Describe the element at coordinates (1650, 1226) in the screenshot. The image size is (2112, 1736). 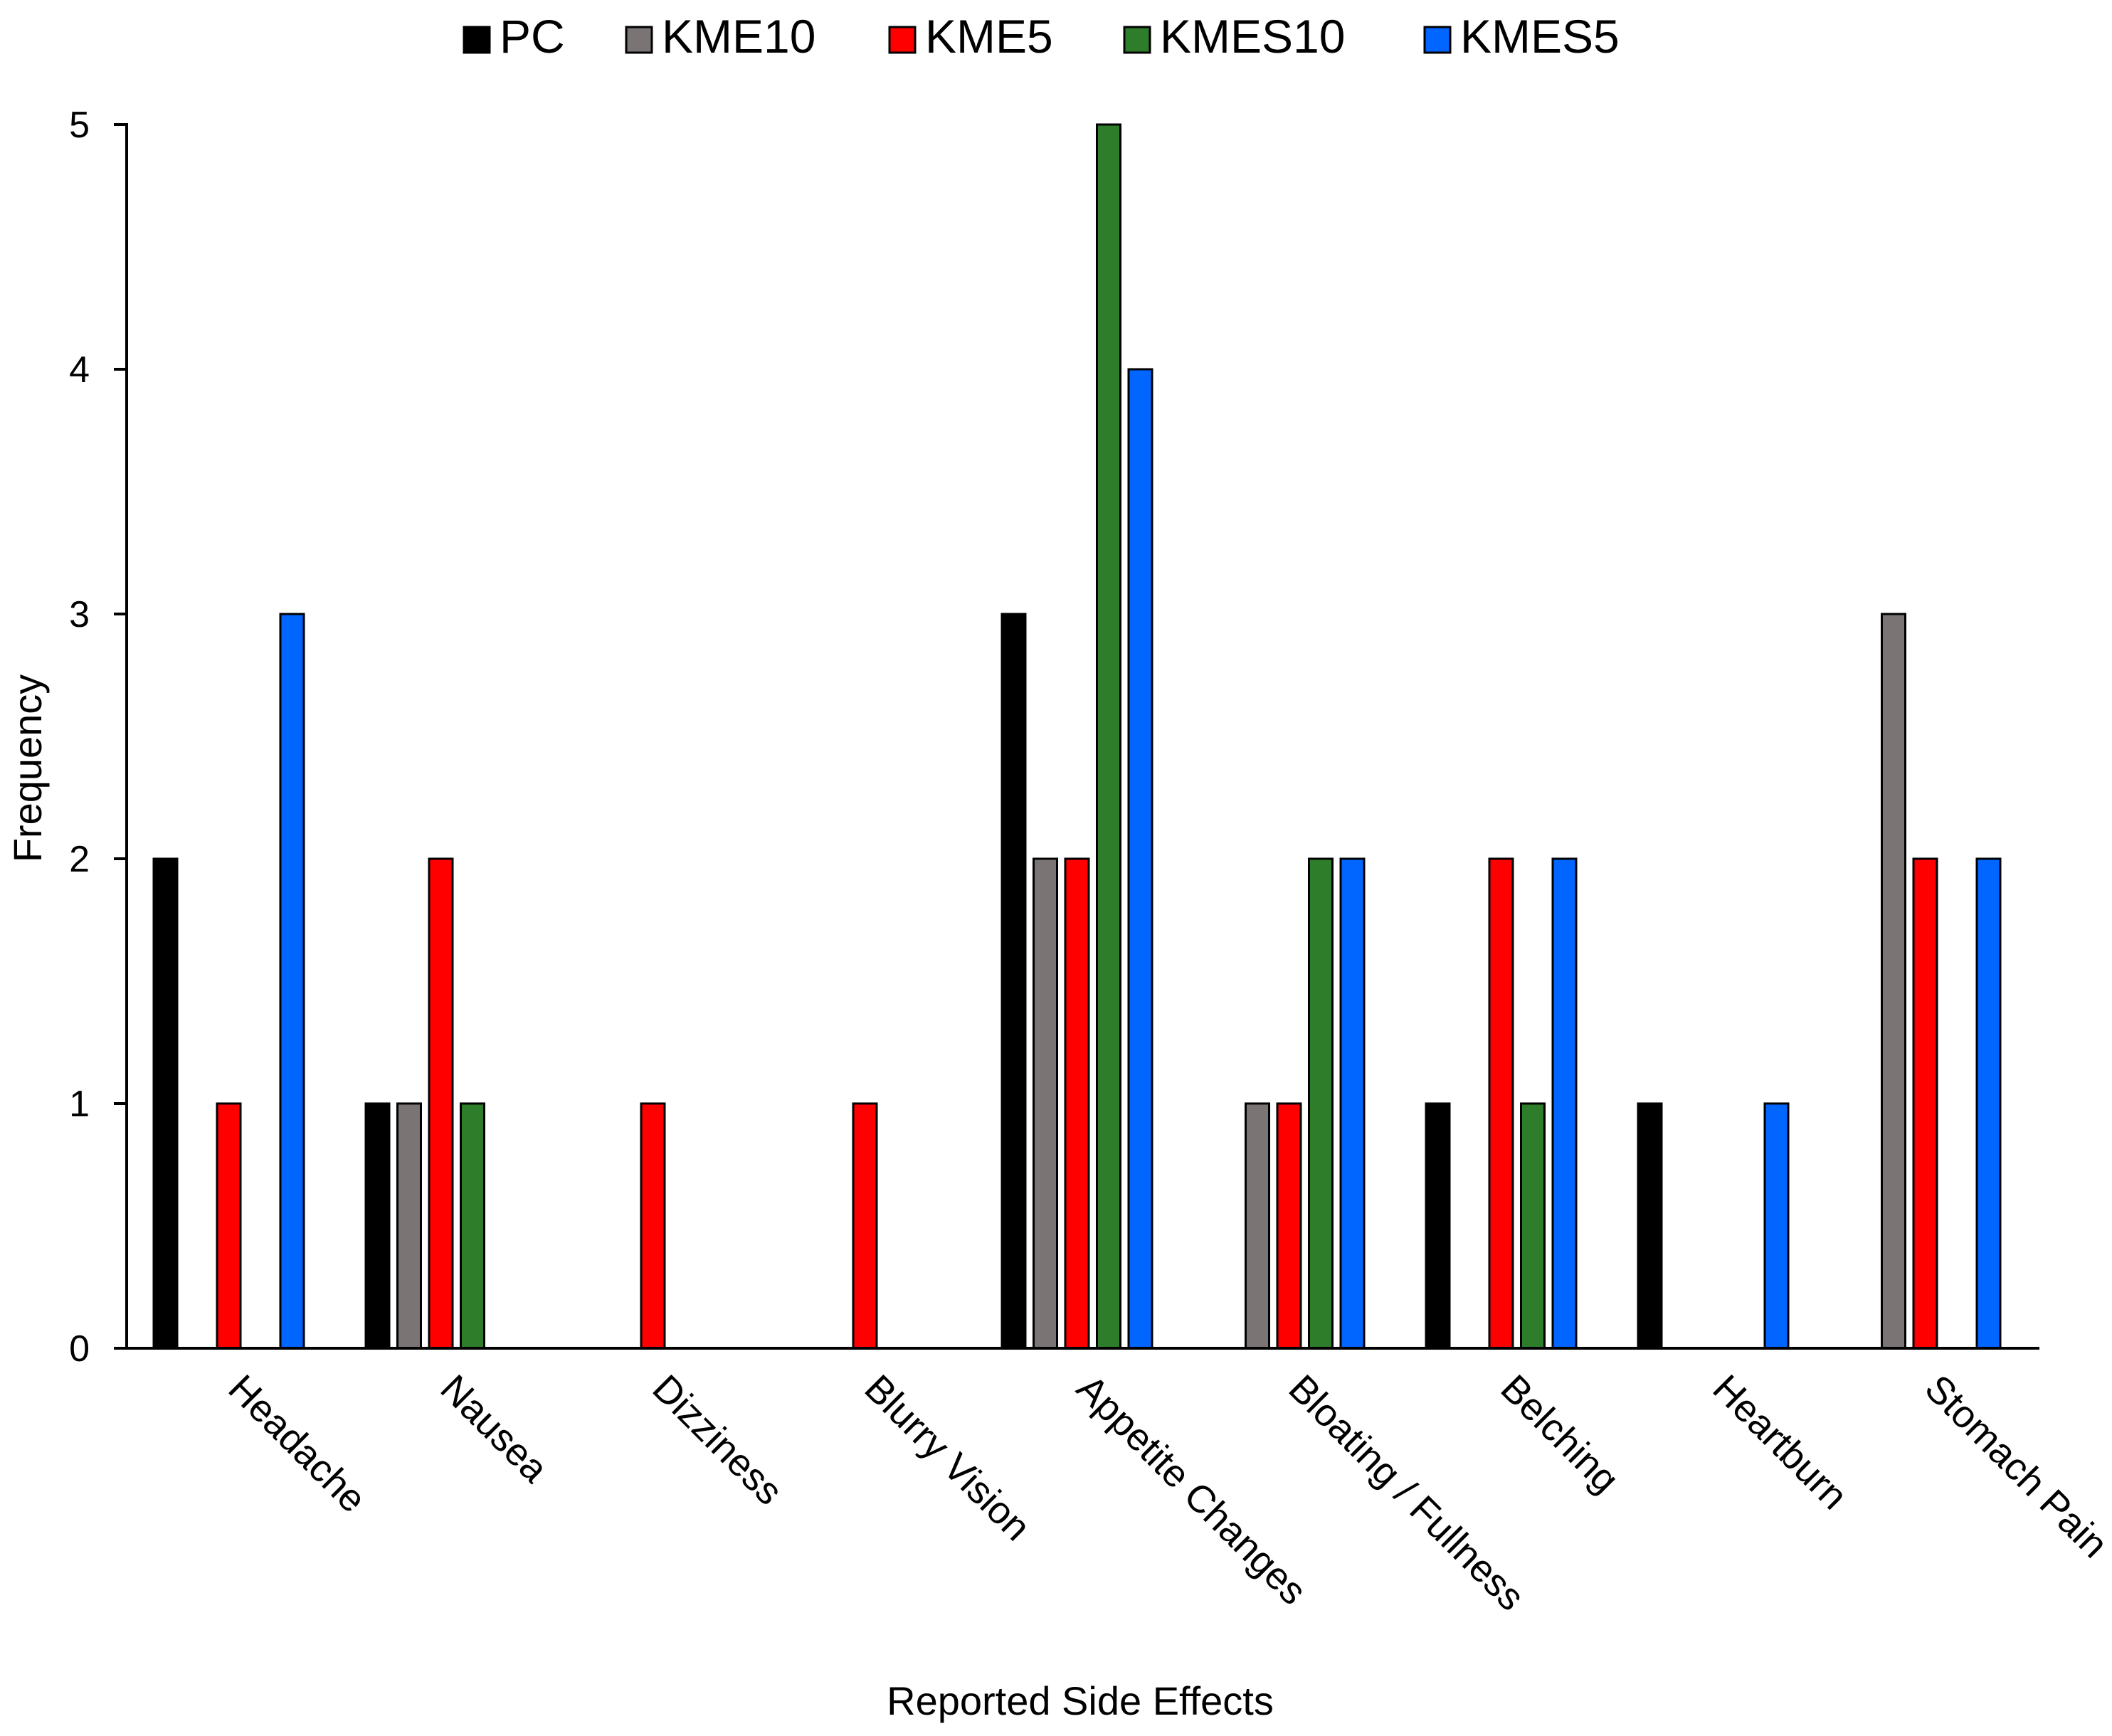
I see `bar-pc-heartburn` at that location.